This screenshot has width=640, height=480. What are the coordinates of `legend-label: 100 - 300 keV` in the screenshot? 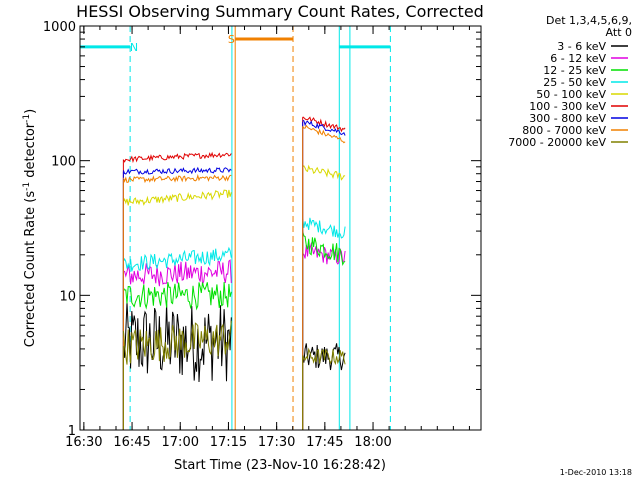 It's located at (567, 106).